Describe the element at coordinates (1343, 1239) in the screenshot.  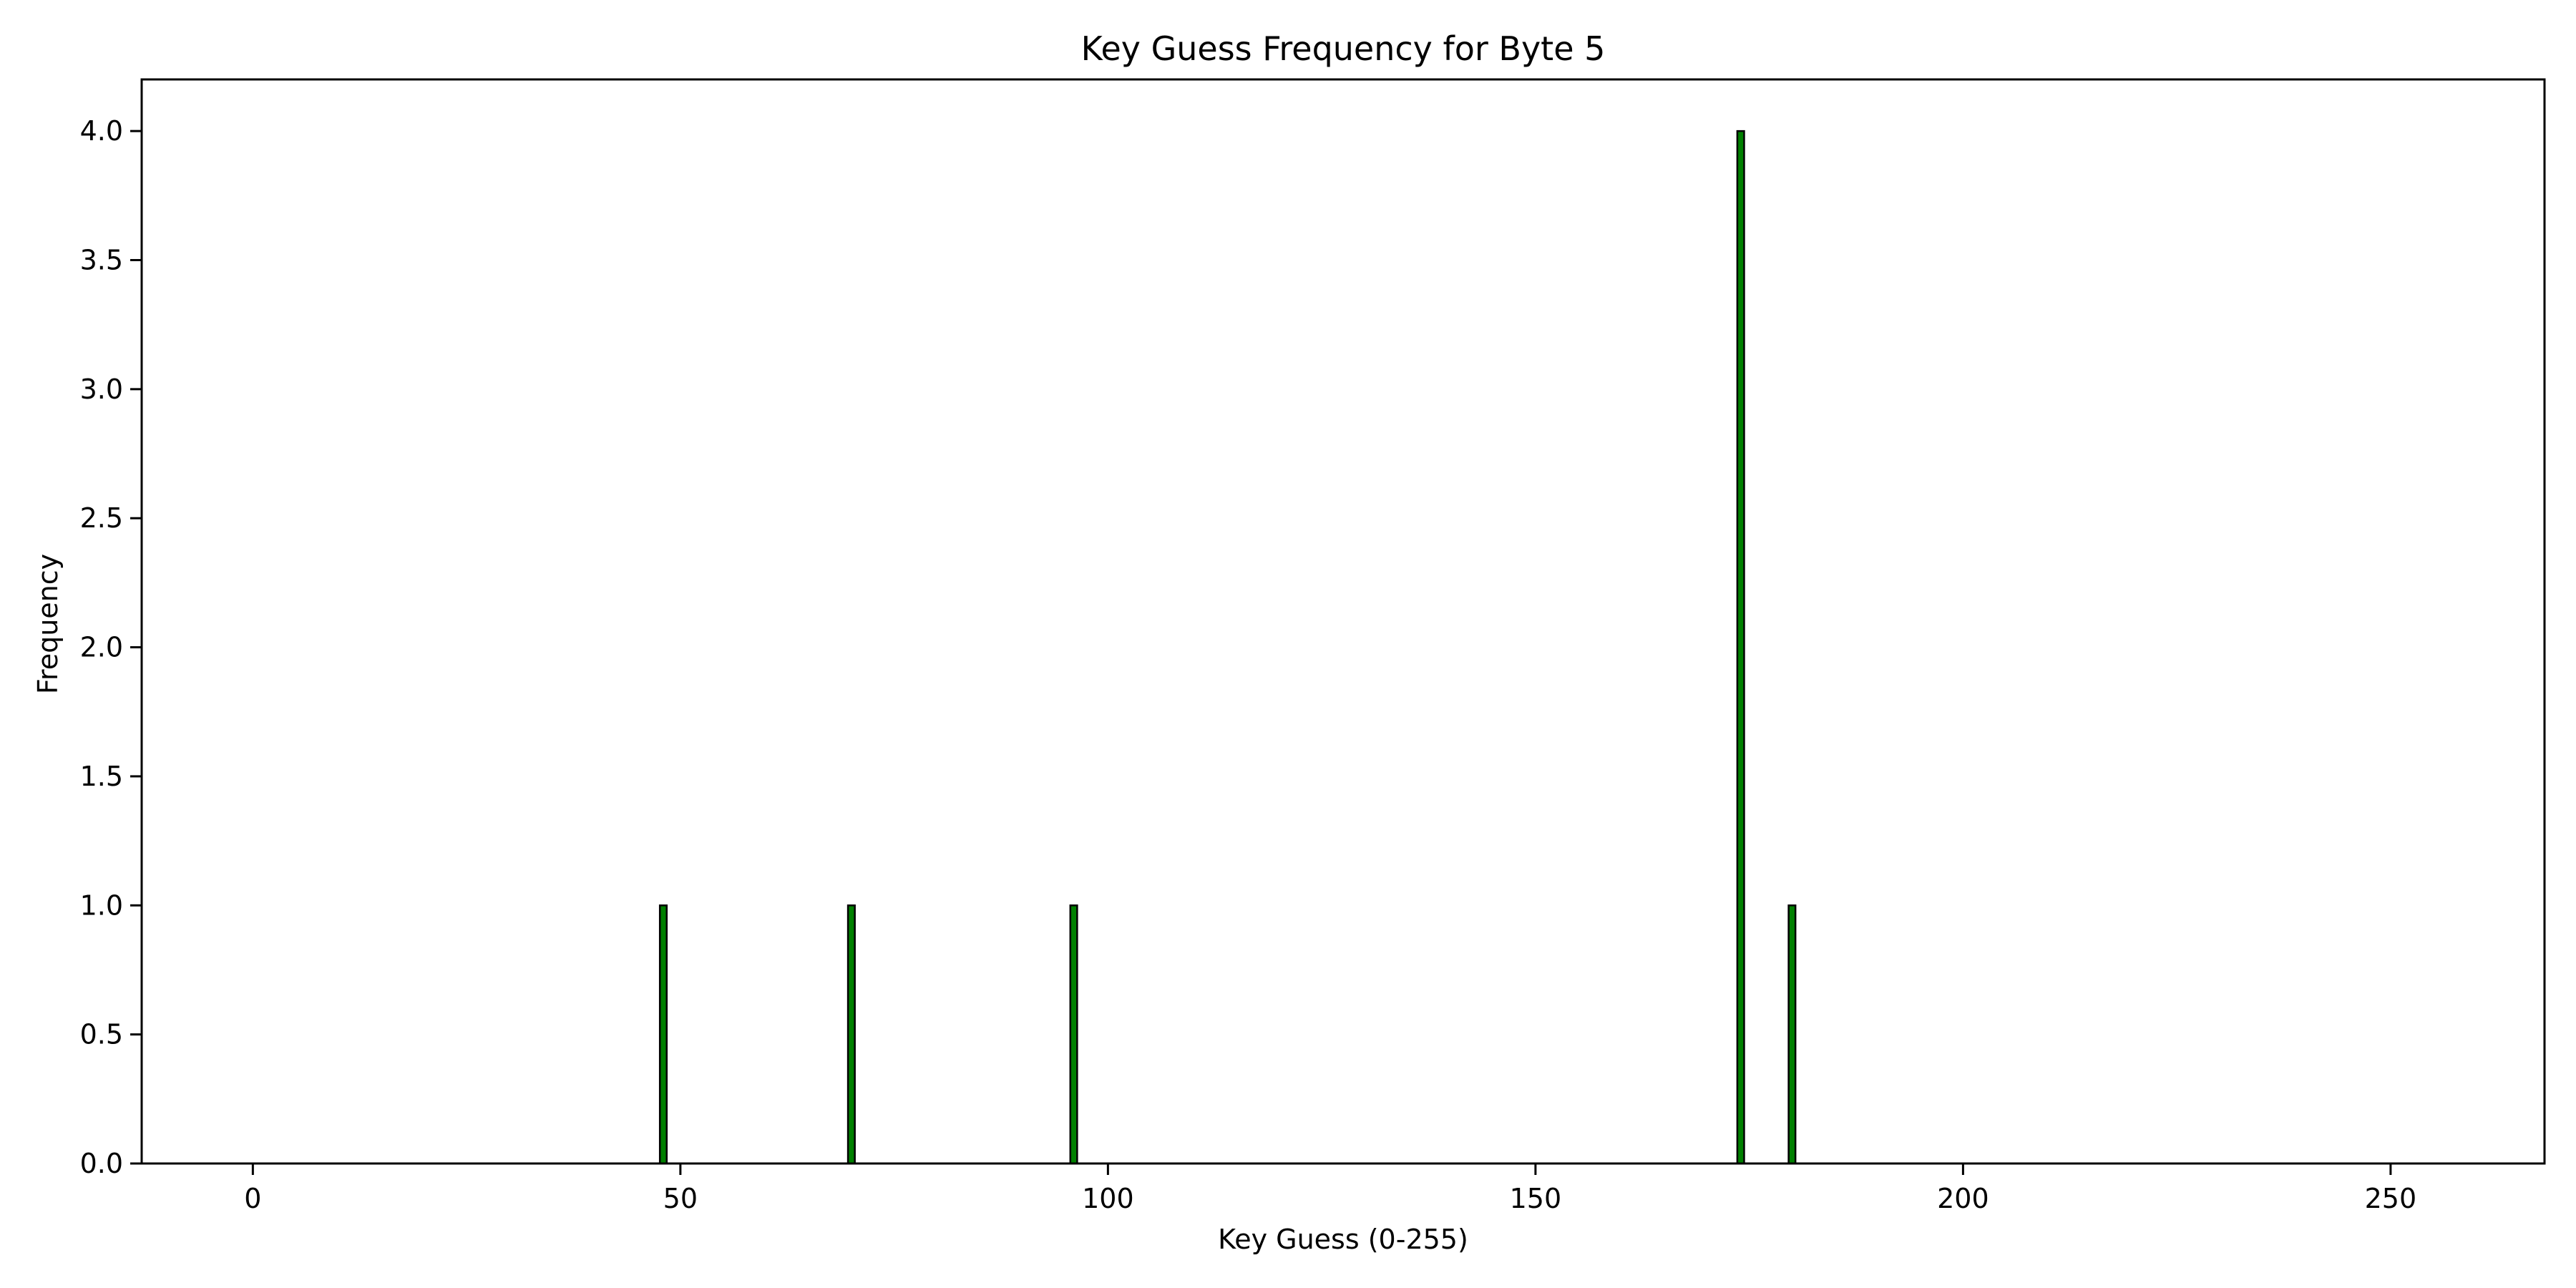
I see `x-axis-label: Key Guess (0-255)` at that location.